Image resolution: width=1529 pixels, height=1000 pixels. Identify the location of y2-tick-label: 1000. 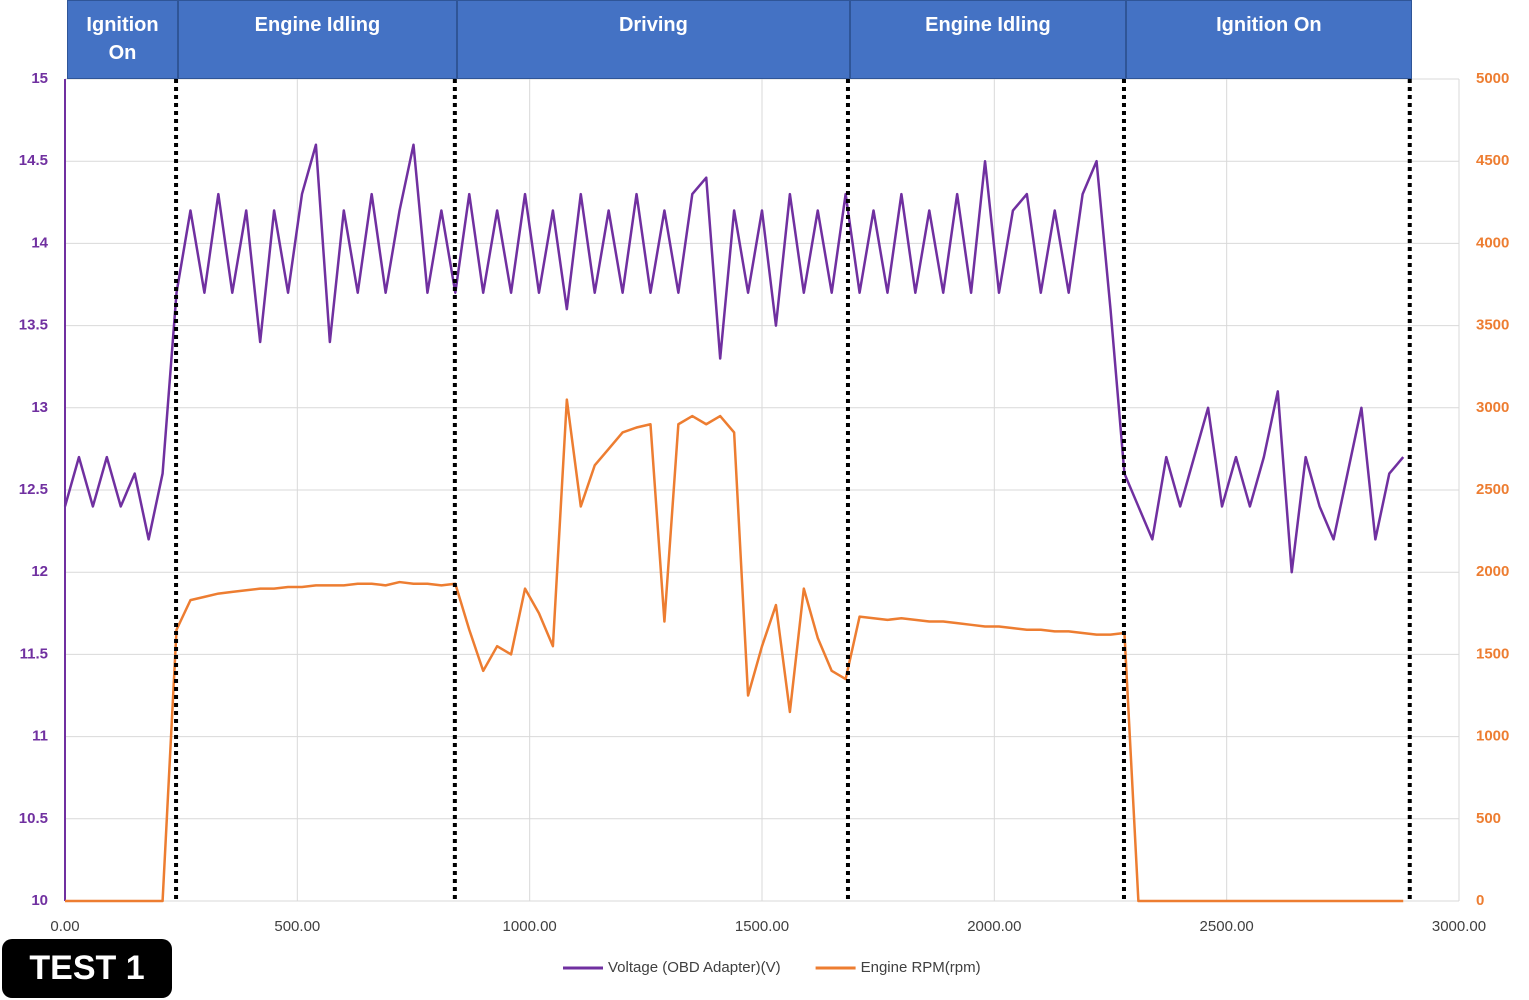
(1492, 736).